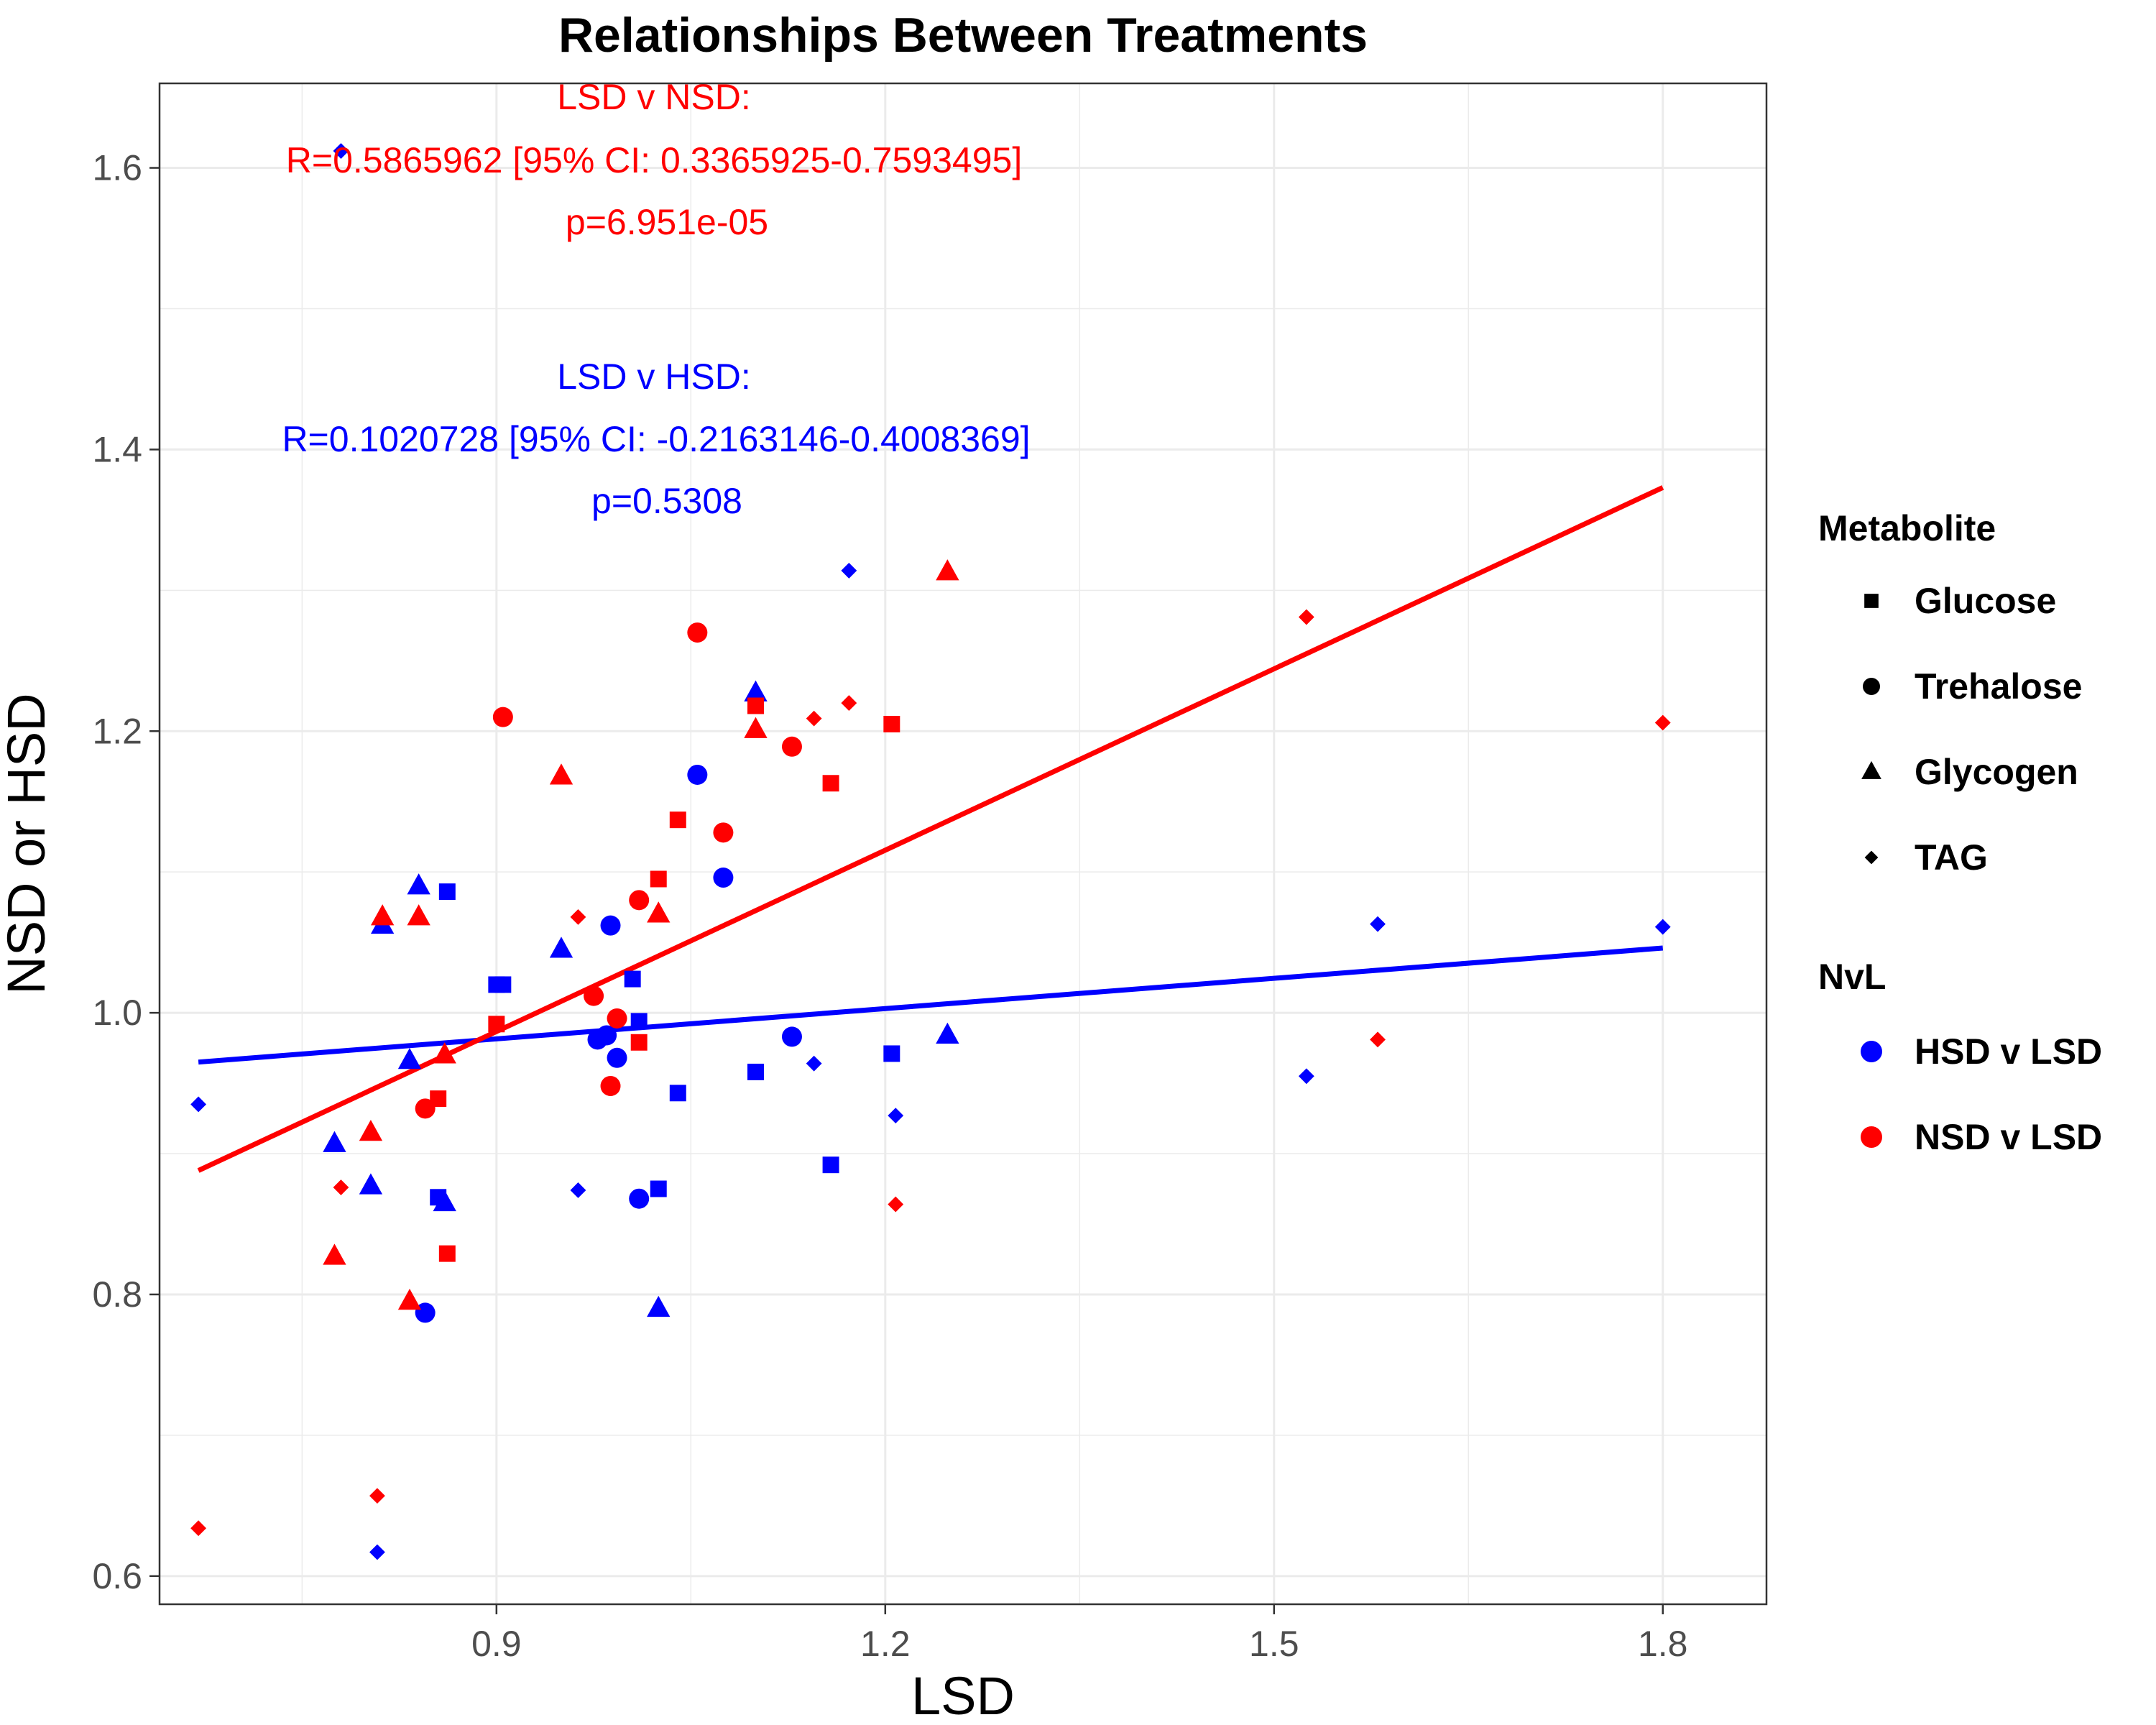 The width and height of the screenshot is (2156, 1725). I want to click on legend-title-metabolite: Metabolite, so click(1907, 528).